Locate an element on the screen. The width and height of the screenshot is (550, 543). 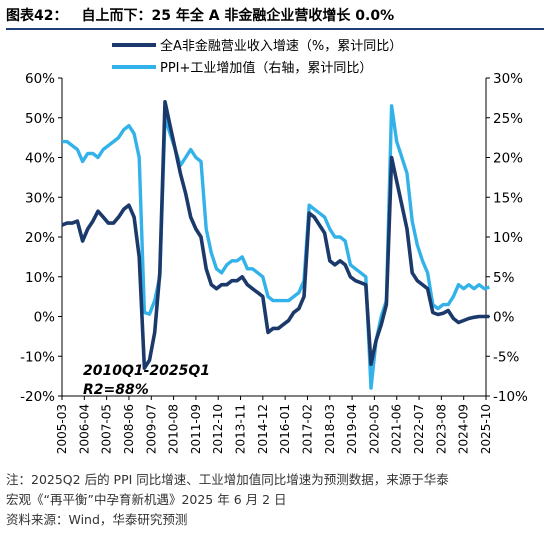
y-right-tick-label: 0% is located at coordinates (504, 318).